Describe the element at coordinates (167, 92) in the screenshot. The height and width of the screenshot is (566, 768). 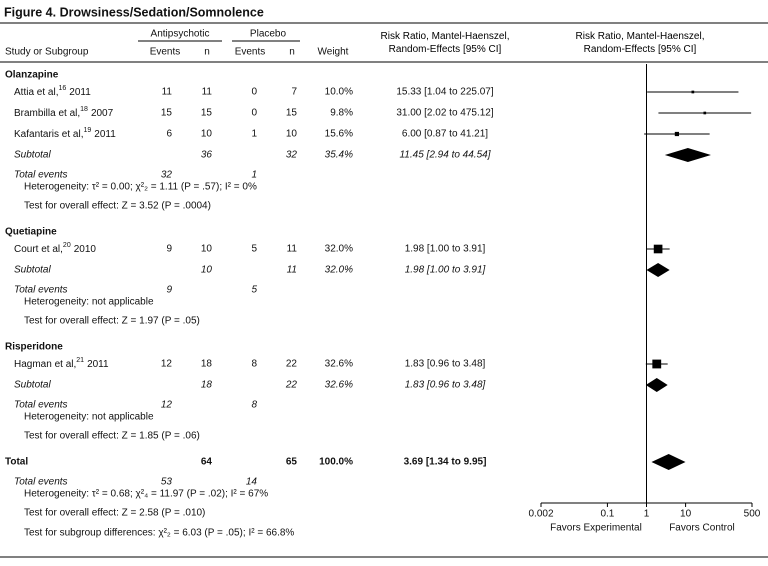
I see `events: 11` at that location.